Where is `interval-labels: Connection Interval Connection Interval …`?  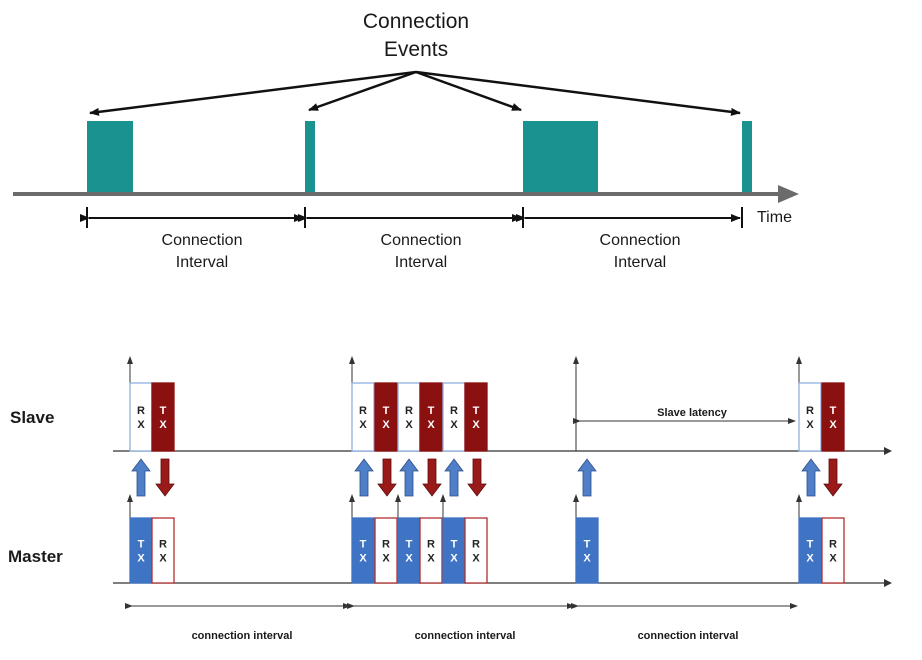 interval-labels: Connection Interval Connection Interval … is located at coordinates (421, 251).